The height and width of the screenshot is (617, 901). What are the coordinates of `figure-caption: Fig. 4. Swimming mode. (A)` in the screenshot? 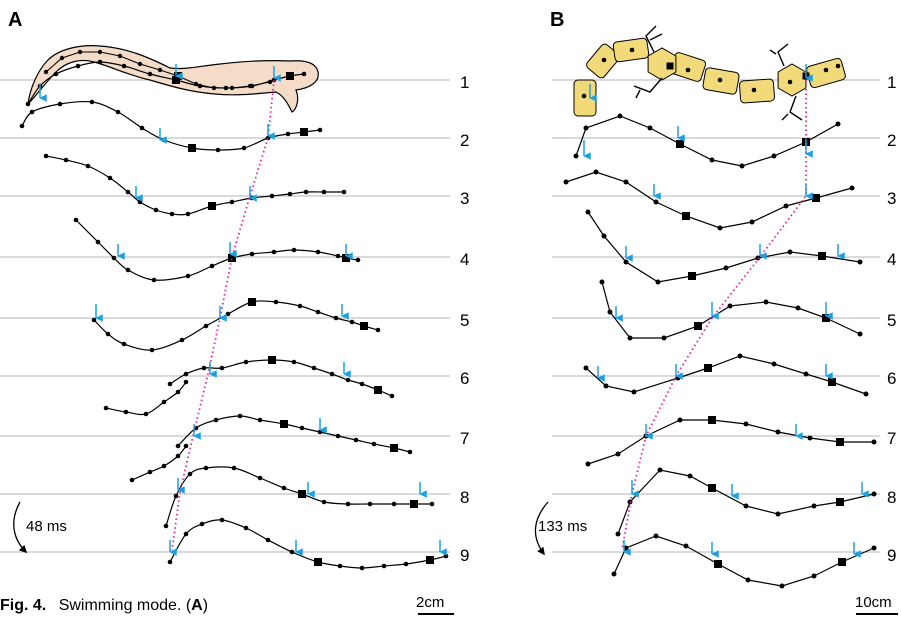 It's located at (104, 605).